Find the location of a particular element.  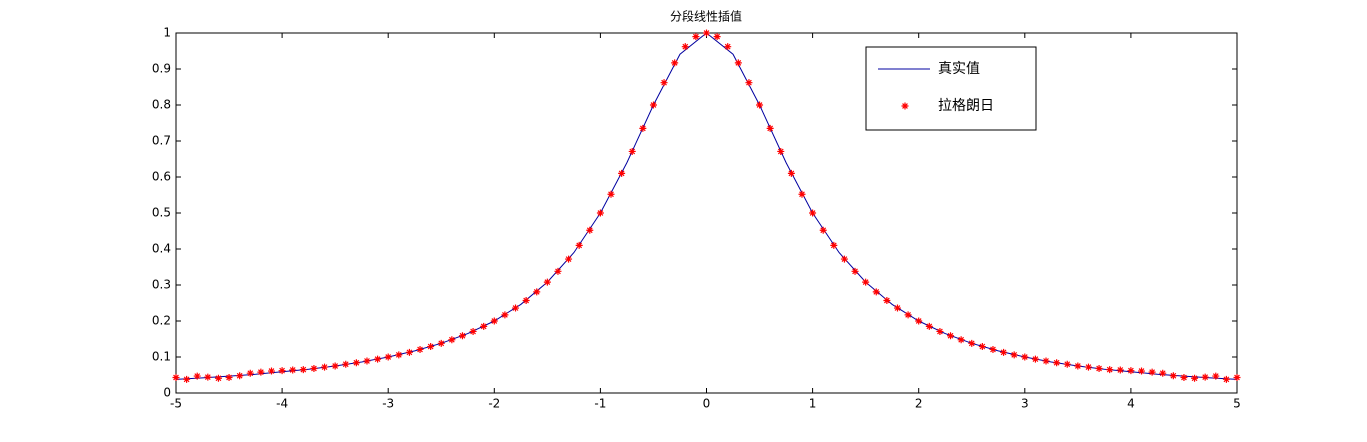

x-tick-label: 5 is located at coordinates (1237, 404).